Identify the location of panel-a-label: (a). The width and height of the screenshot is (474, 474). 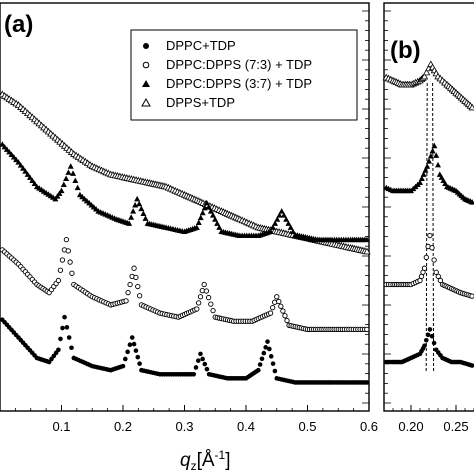
(18, 24).